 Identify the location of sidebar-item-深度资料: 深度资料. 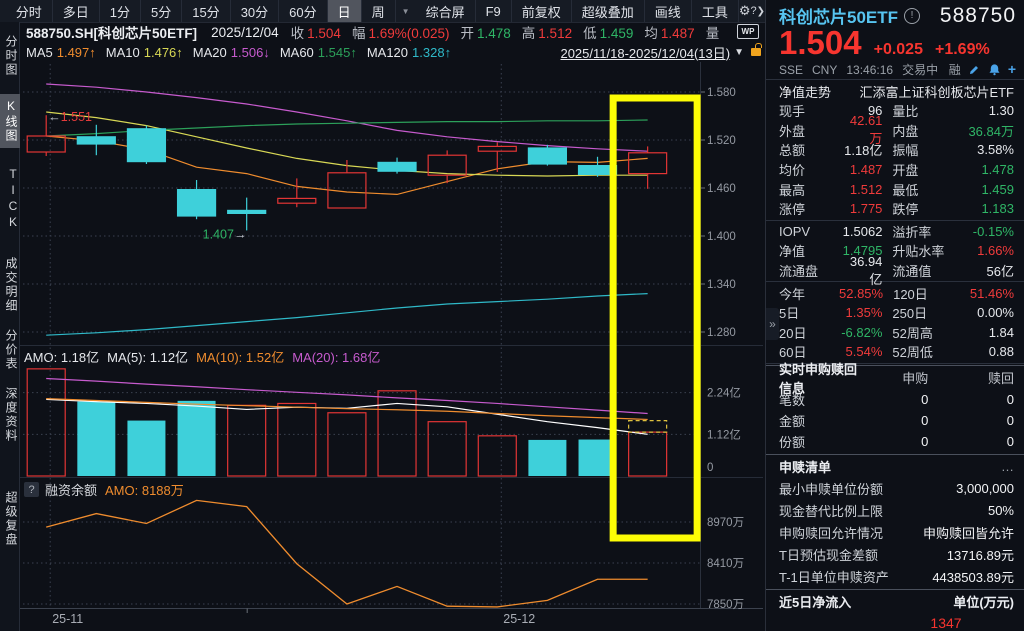
(11, 415).